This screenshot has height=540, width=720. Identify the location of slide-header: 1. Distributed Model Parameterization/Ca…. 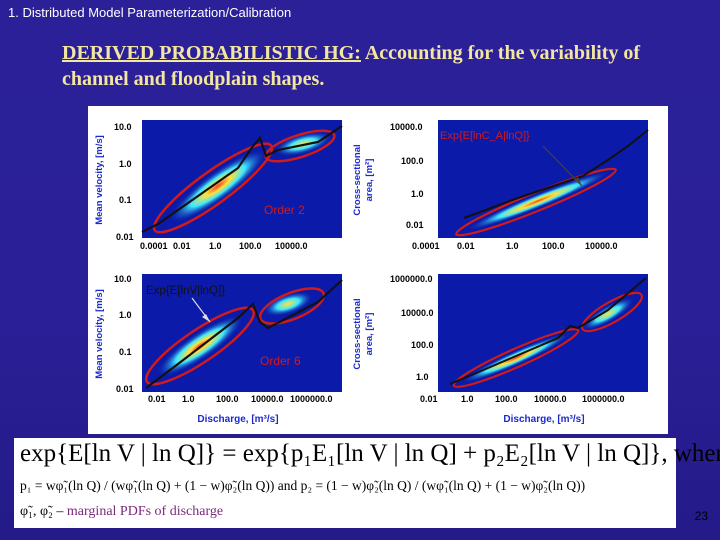
(150, 12).